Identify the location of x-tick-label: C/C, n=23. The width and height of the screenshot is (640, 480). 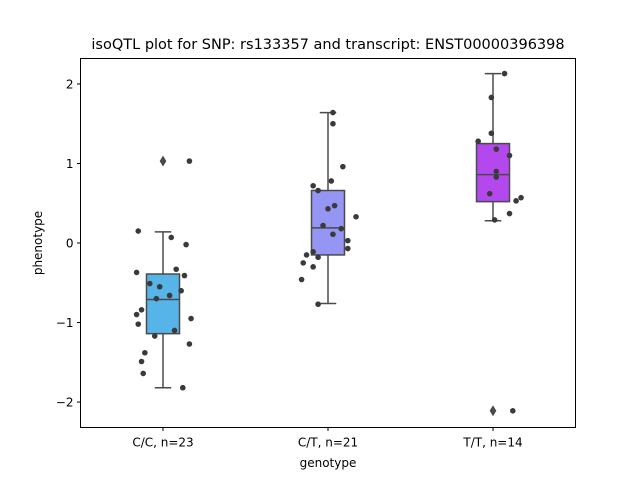
(162, 443).